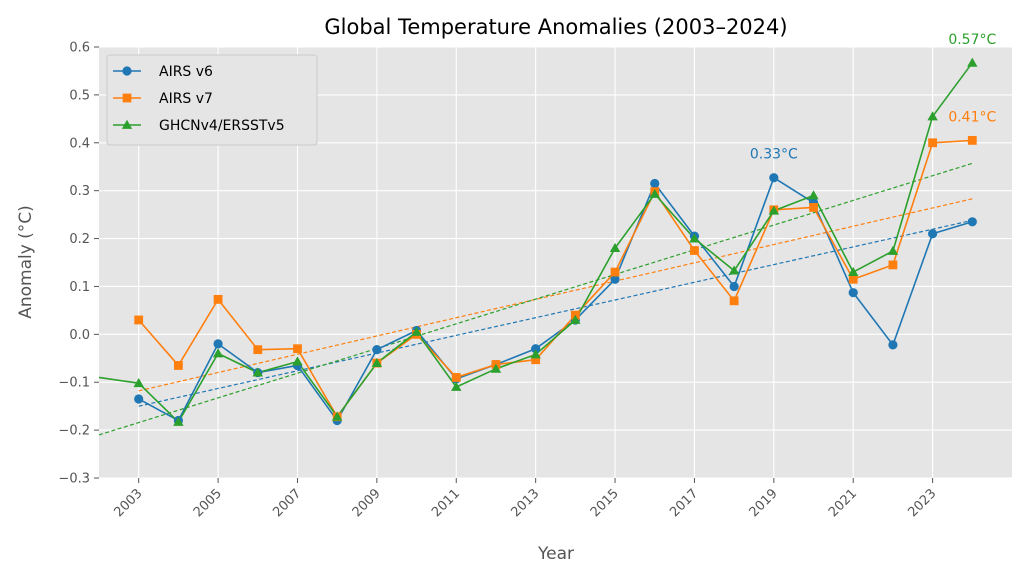  What do you see at coordinates (26, 262) in the screenshot?
I see `y-axis-label: Anomaly (°C)` at bounding box center [26, 262].